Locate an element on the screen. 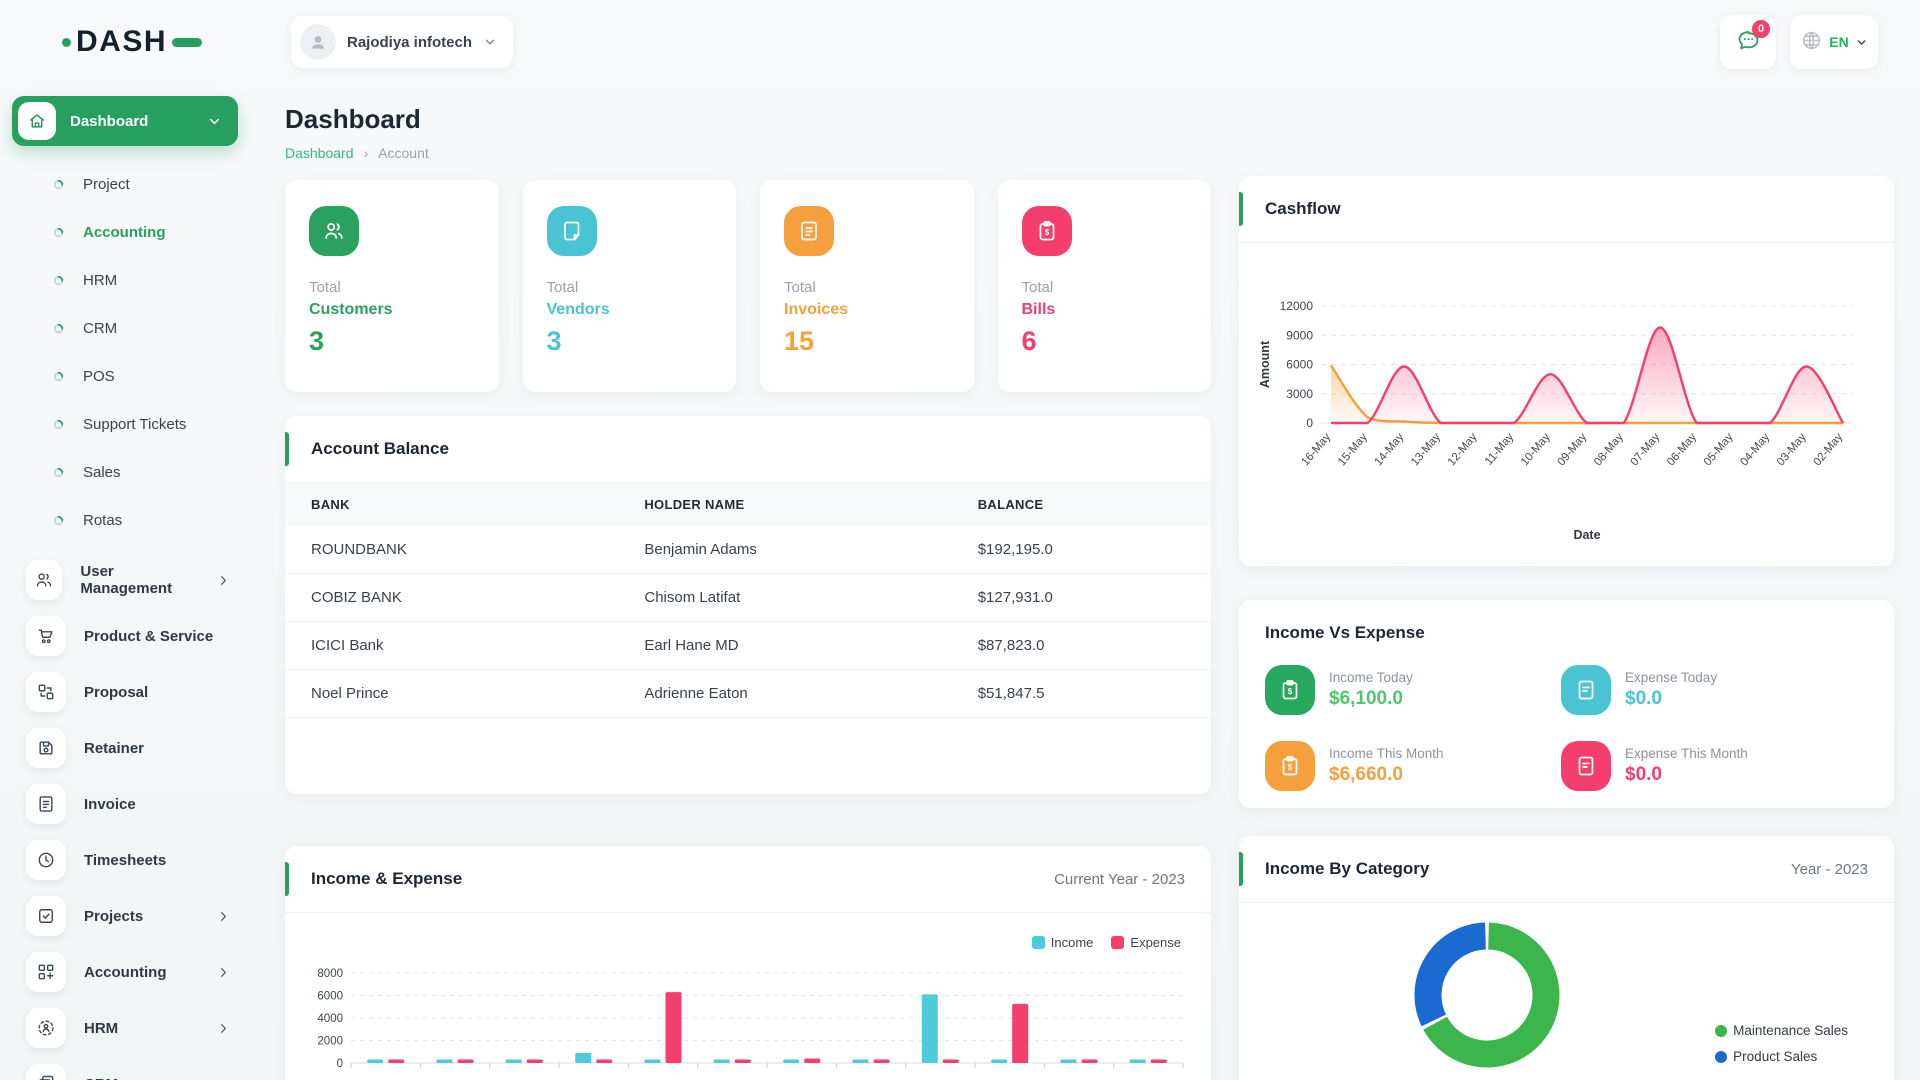  table-row: Noel Prince Adrienne Eaton $51,847.5 is located at coordinates (748, 693).